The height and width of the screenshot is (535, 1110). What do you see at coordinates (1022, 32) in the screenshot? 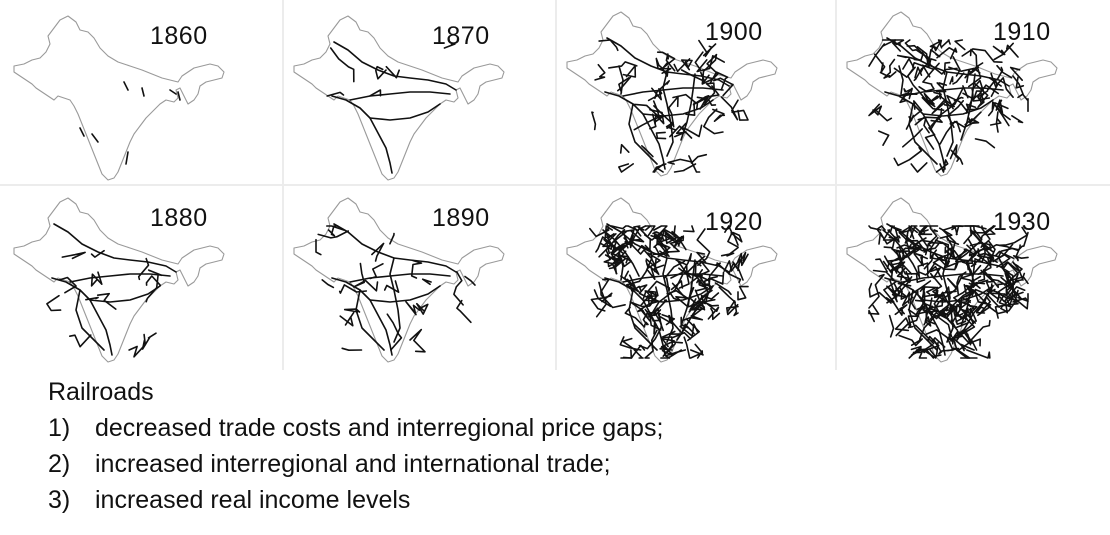
I see `year-label: 1910` at bounding box center [1022, 32].